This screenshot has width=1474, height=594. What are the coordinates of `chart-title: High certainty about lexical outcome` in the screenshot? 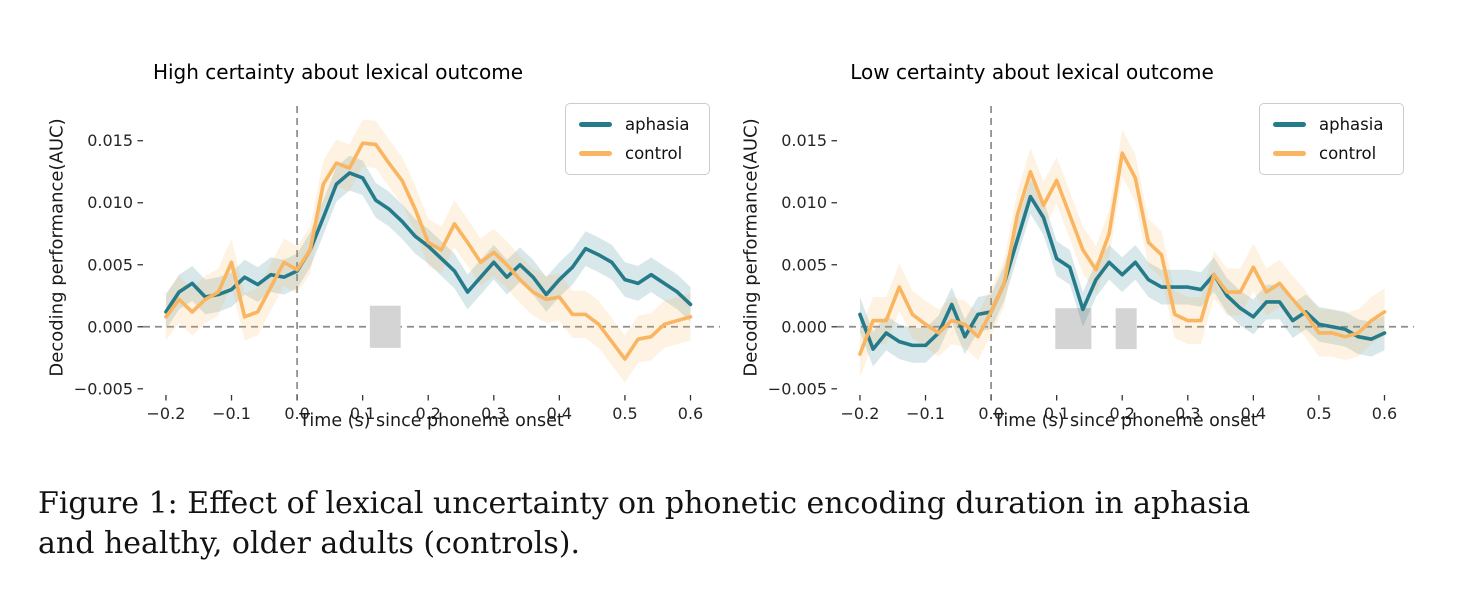 It's located at (338, 72).